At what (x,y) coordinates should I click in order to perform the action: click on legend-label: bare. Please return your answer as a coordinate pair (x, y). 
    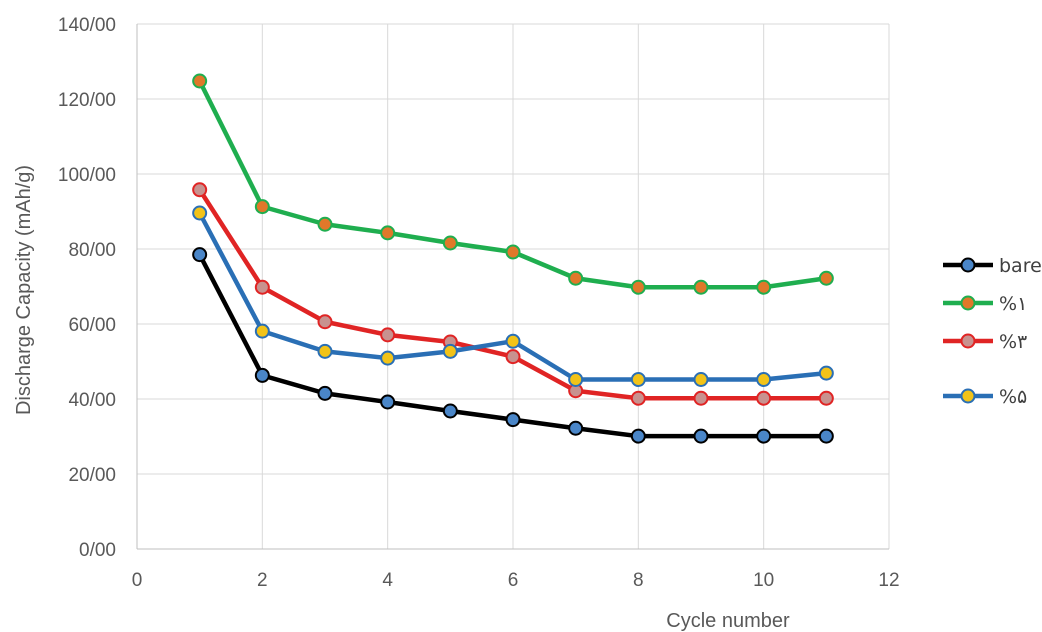
    Looking at the image, I should click on (1020, 266).